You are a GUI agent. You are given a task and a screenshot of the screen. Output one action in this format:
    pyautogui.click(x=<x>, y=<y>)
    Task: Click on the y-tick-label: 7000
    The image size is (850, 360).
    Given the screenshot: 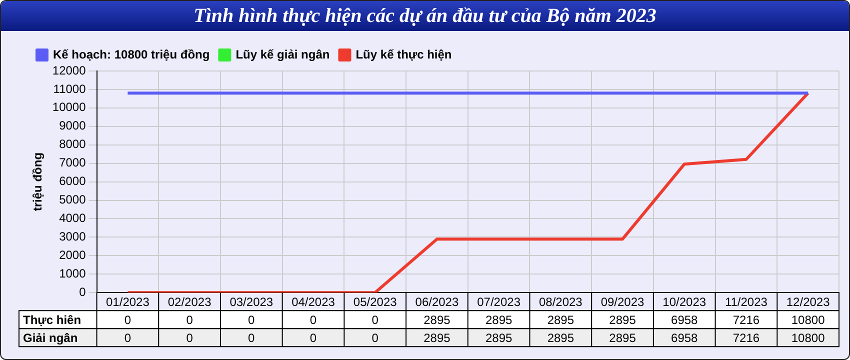 What is the action you would take?
    pyautogui.click(x=72, y=163)
    